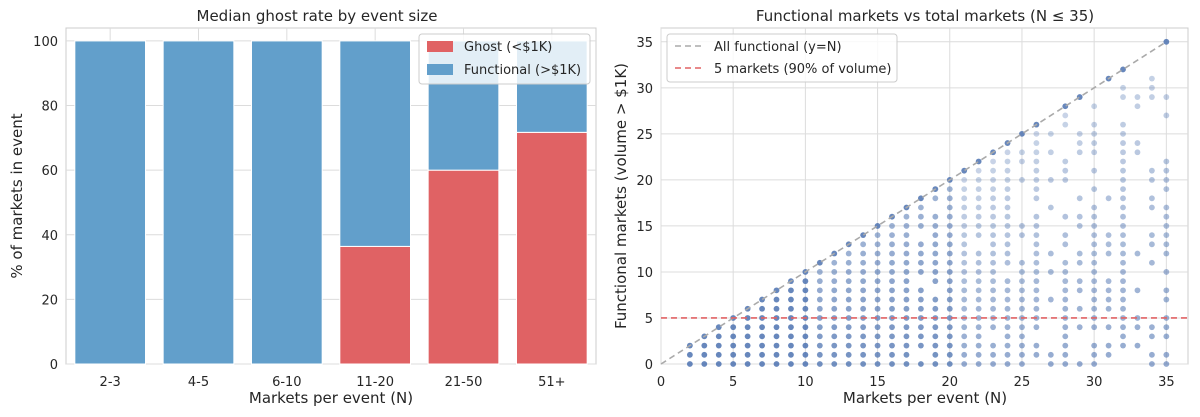 The image size is (1200, 417). Describe the element at coordinates (649, 365) in the screenshot. I see `scatter-chart-y-tick-label: 0` at that location.